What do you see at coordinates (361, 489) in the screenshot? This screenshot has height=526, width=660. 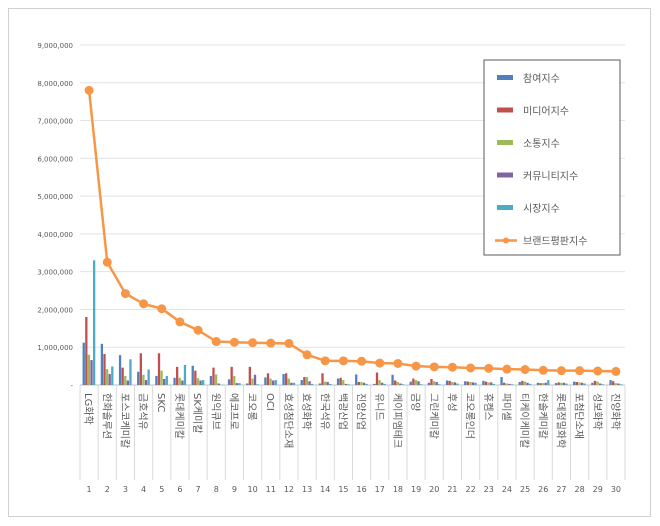 I see `x-rank-label: 16` at bounding box center [361, 489].